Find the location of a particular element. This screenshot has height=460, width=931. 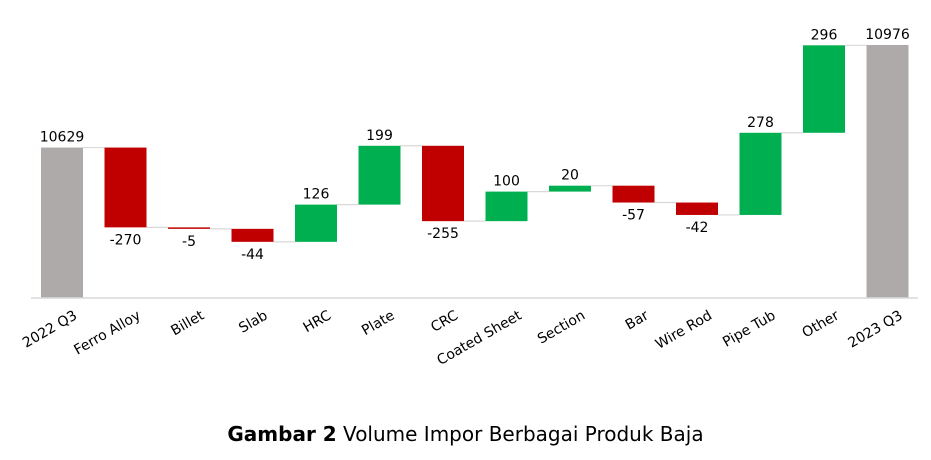

value-label-wire-rod: -42 is located at coordinates (697, 228).